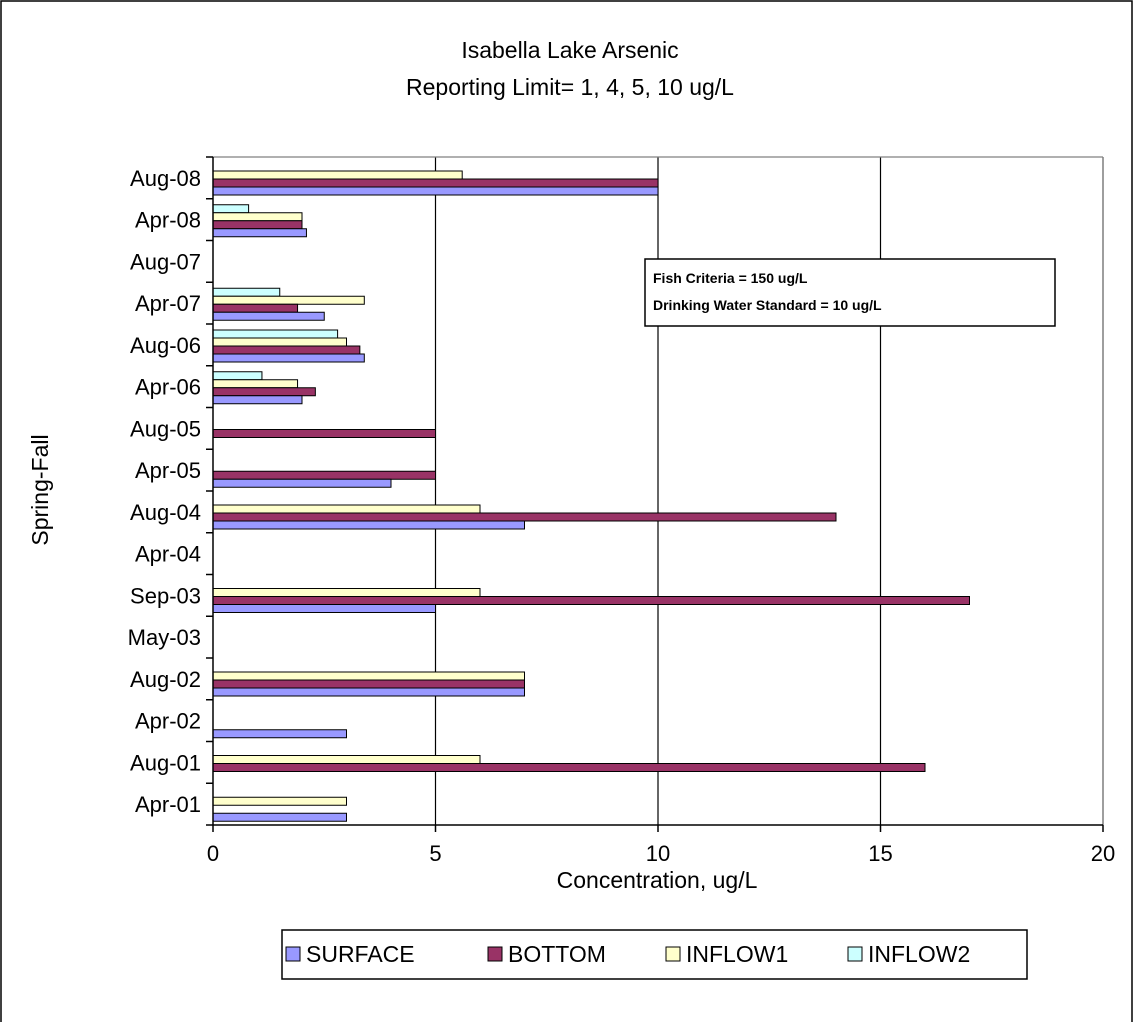  I want to click on y-tick-label: Apr-04, so click(168, 554).